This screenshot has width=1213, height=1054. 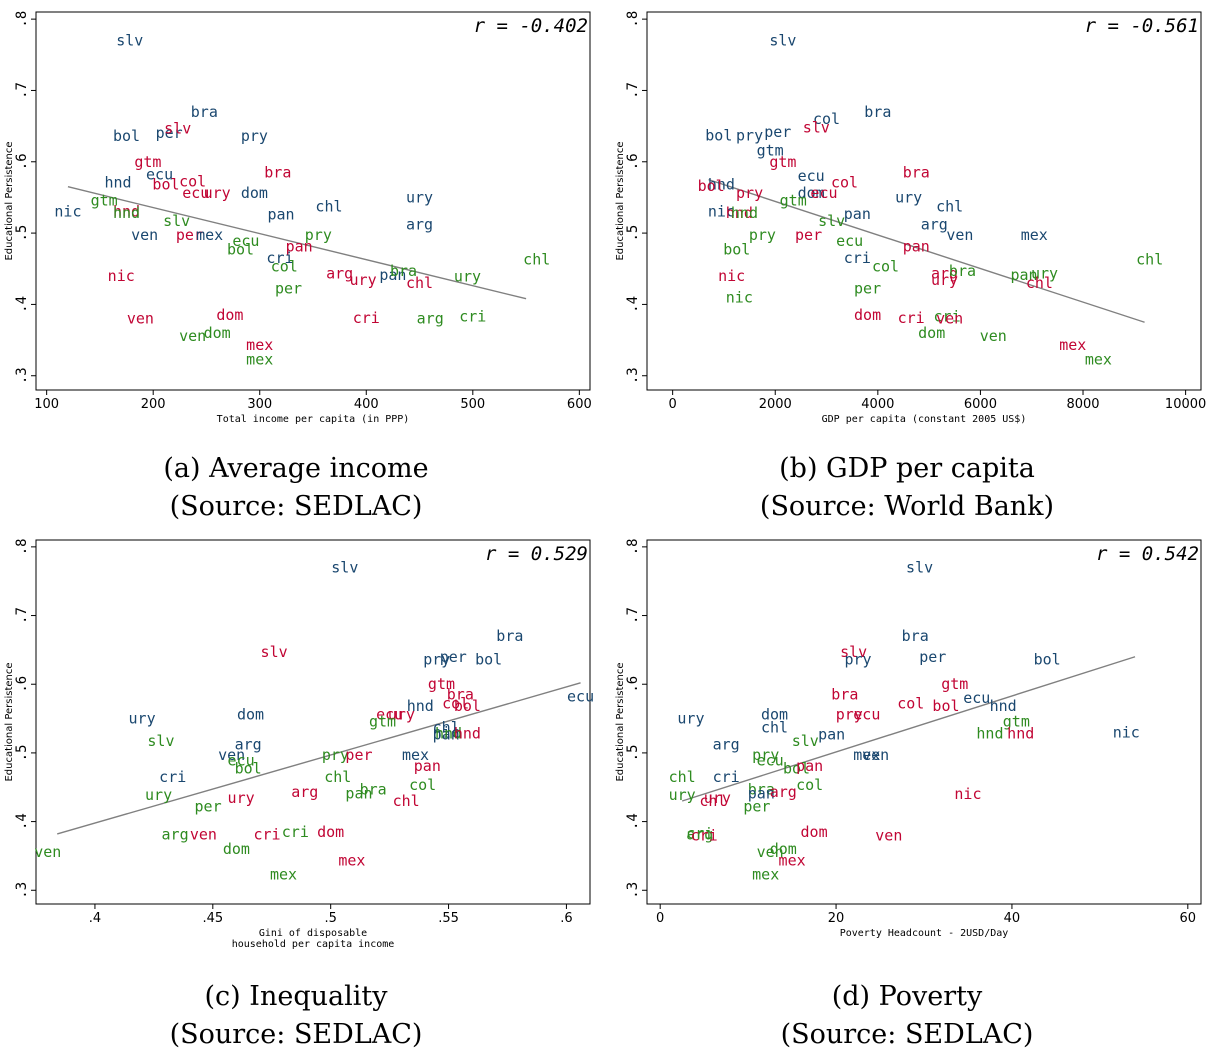 I want to click on caption-c-title: (c) Inequality, so click(x=296, y=996).